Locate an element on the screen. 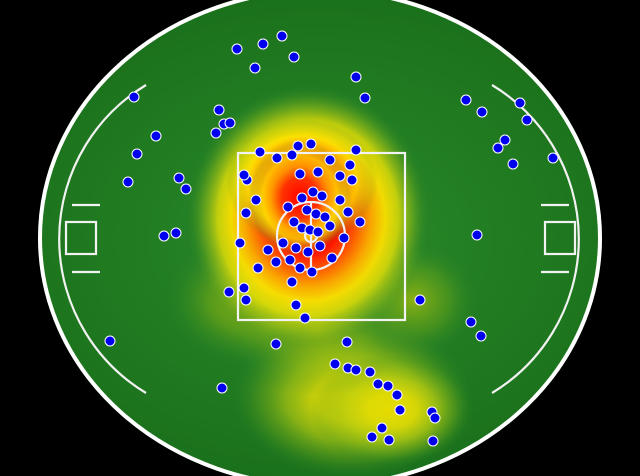 This screenshot has height=476, width=640. left-goal is located at coordinates (81, 238).